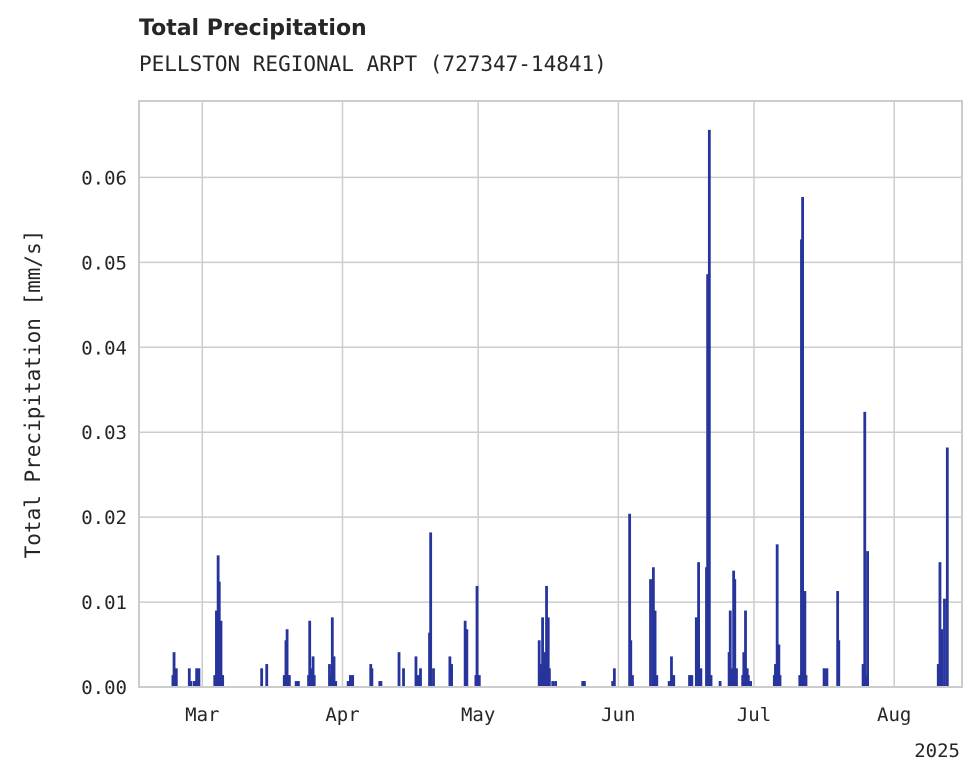  Describe the element at coordinates (104, 348) in the screenshot. I see `y-tick-label: 0.04` at that location.